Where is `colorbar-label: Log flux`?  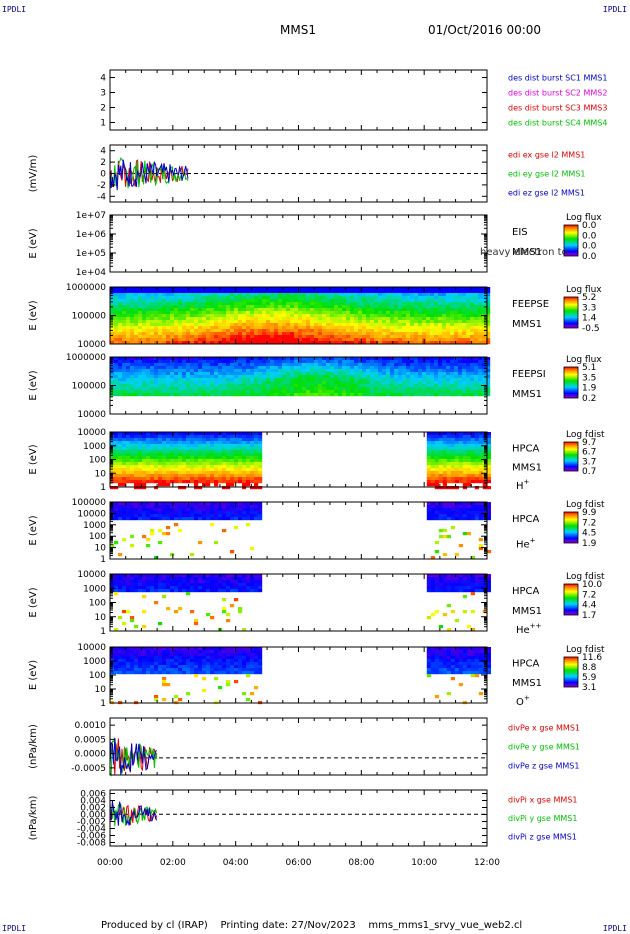 colorbar-label: Log flux is located at coordinates (584, 290).